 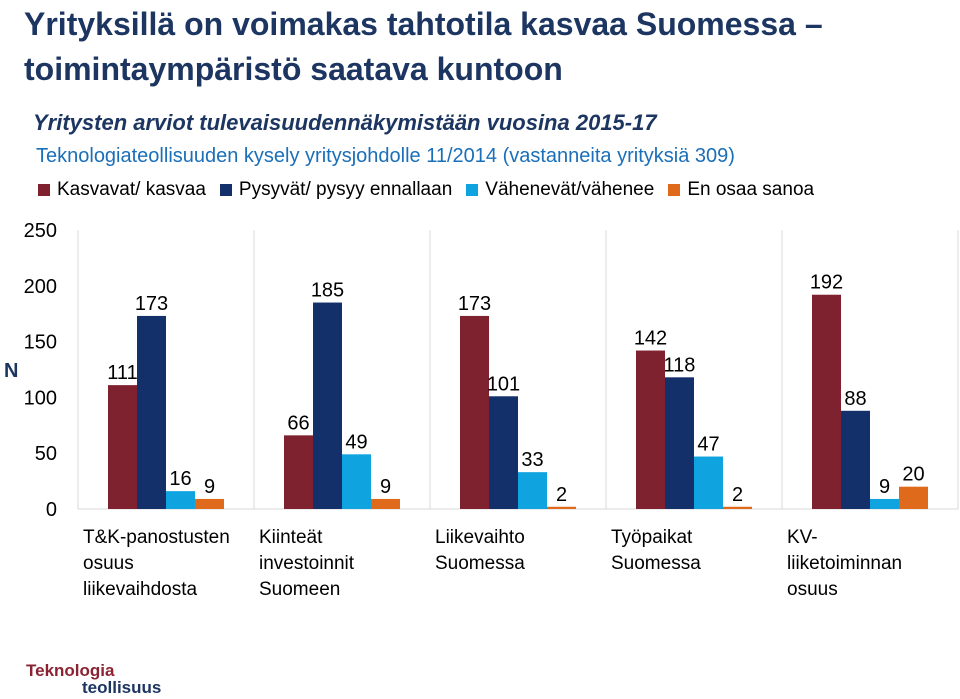 What do you see at coordinates (532, 460) in the screenshot?
I see `data-label: 33` at bounding box center [532, 460].